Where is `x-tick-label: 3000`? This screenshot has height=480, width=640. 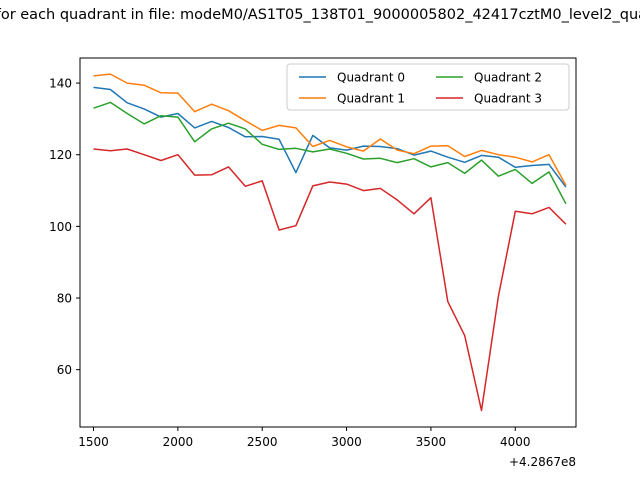 x-tick-label: 3000 is located at coordinates (346, 442).